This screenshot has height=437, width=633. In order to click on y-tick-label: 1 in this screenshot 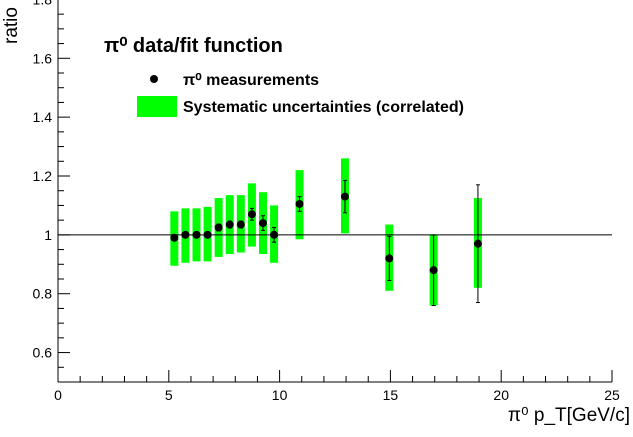, I will do `click(48, 235)`.